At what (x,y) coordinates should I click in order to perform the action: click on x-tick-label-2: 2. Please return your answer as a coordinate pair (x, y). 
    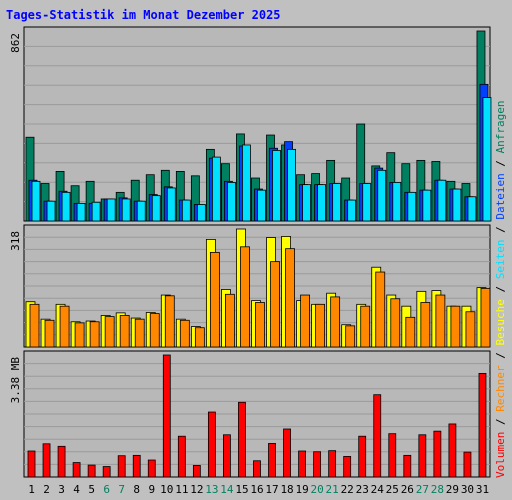
    Looking at the image, I should click on (46, 489).